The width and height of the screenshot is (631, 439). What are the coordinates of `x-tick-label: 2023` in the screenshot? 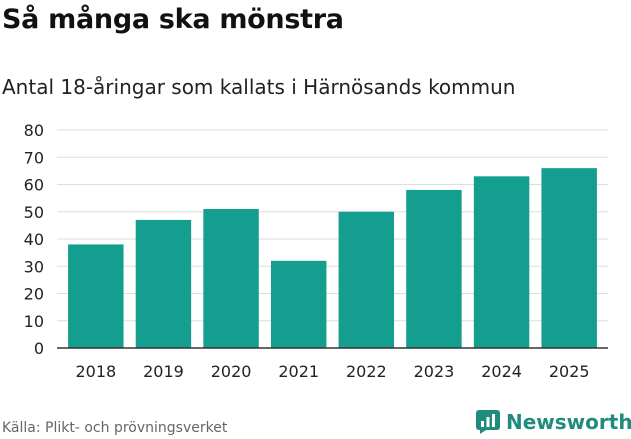 It's located at (434, 371).